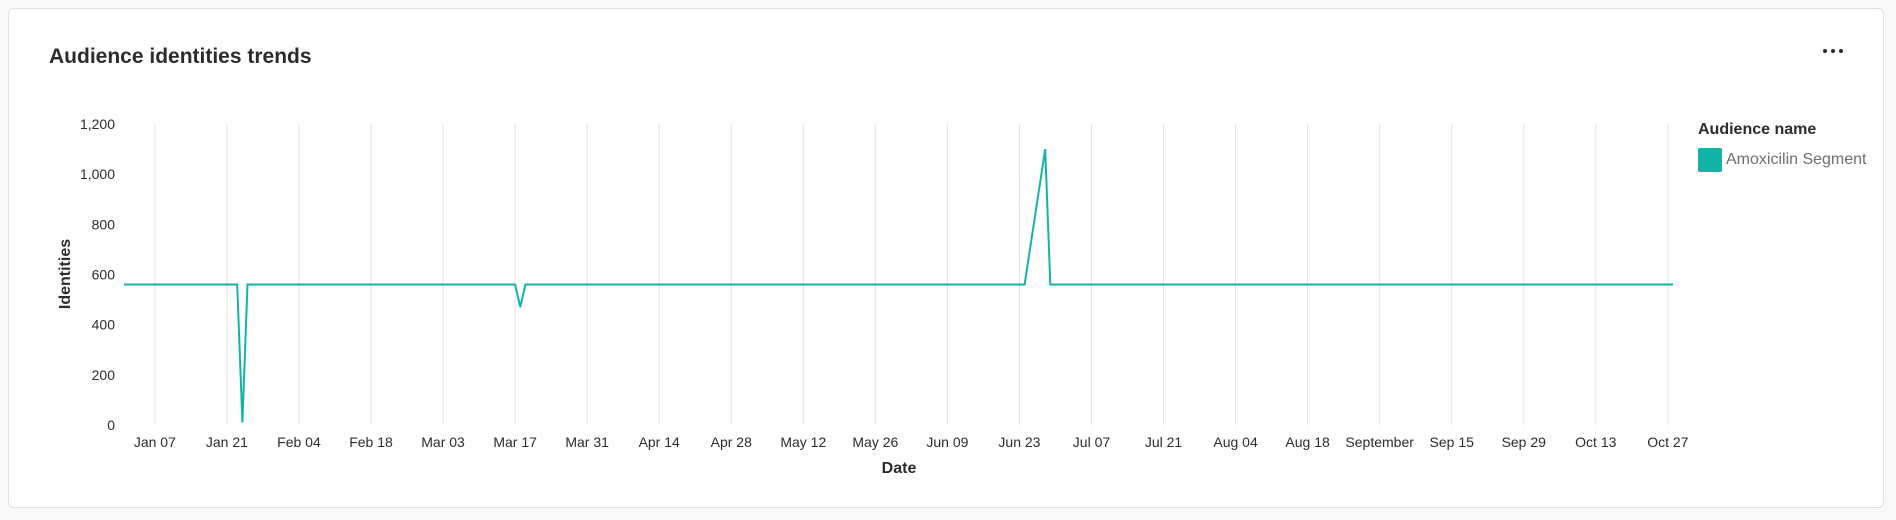 The height and width of the screenshot is (520, 1896). I want to click on x-tick-label: Jul 21, so click(1164, 442).